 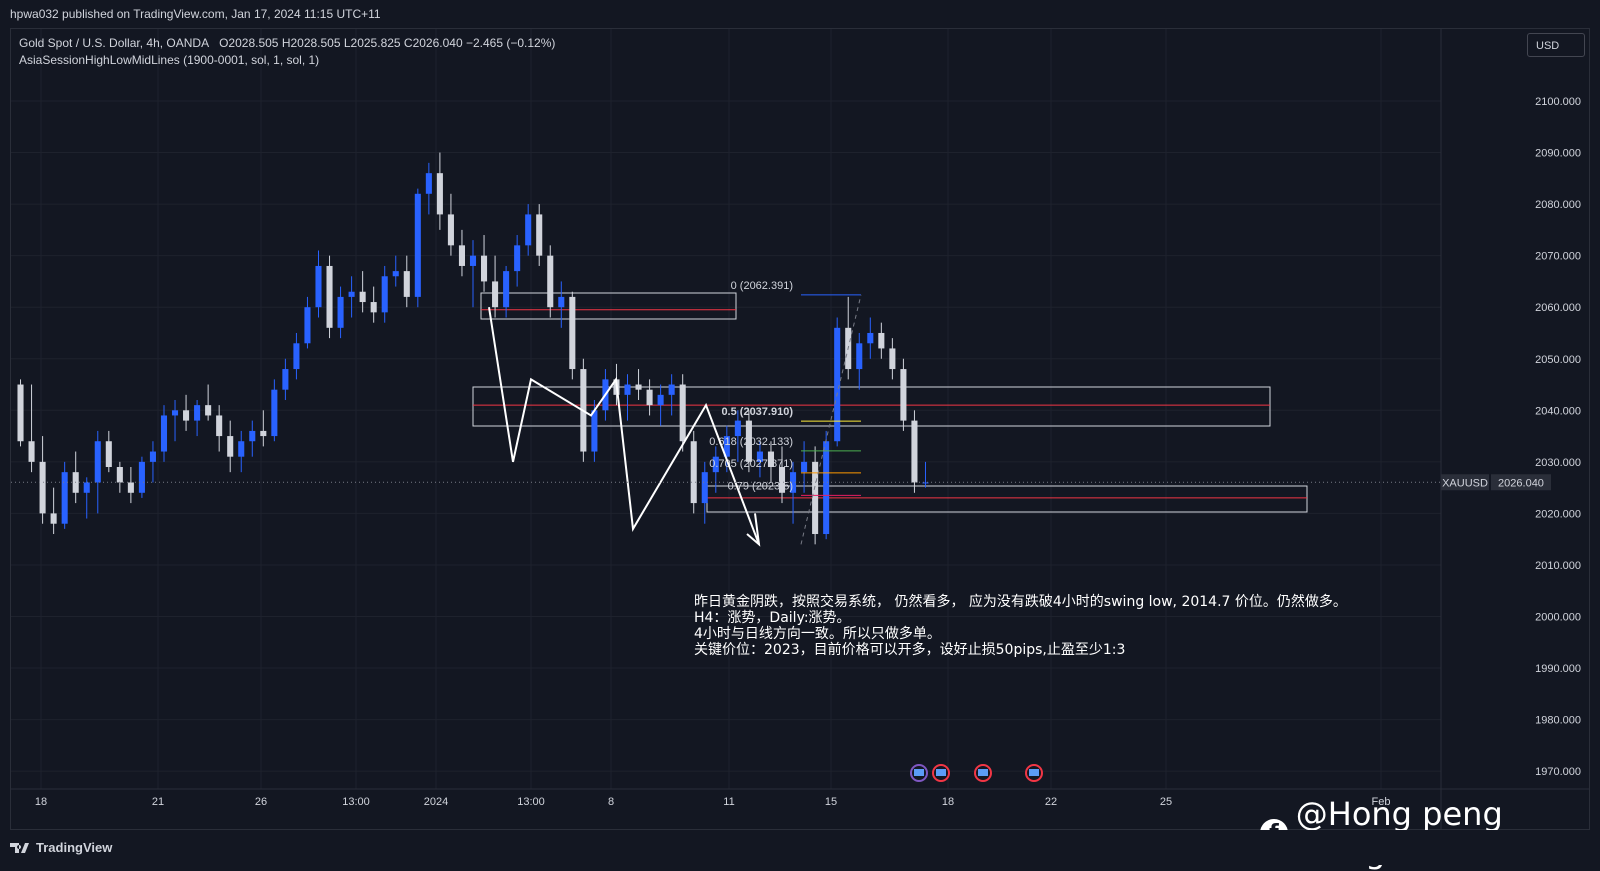 What do you see at coordinates (751, 464) in the screenshot?
I see `fib-level-label: 0.705 (2027.871)` at bounding box center [751, 464].